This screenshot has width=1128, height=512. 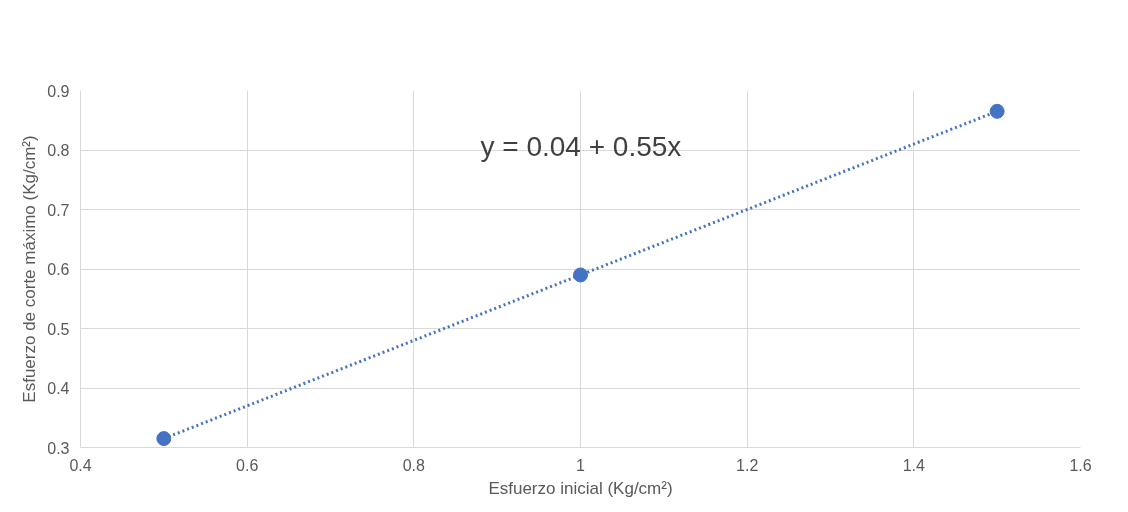 What do you see at coordinates (58, 210) in the screenshot?
I see `y-tick-label: 0.7` at bounding box center [58, 210].